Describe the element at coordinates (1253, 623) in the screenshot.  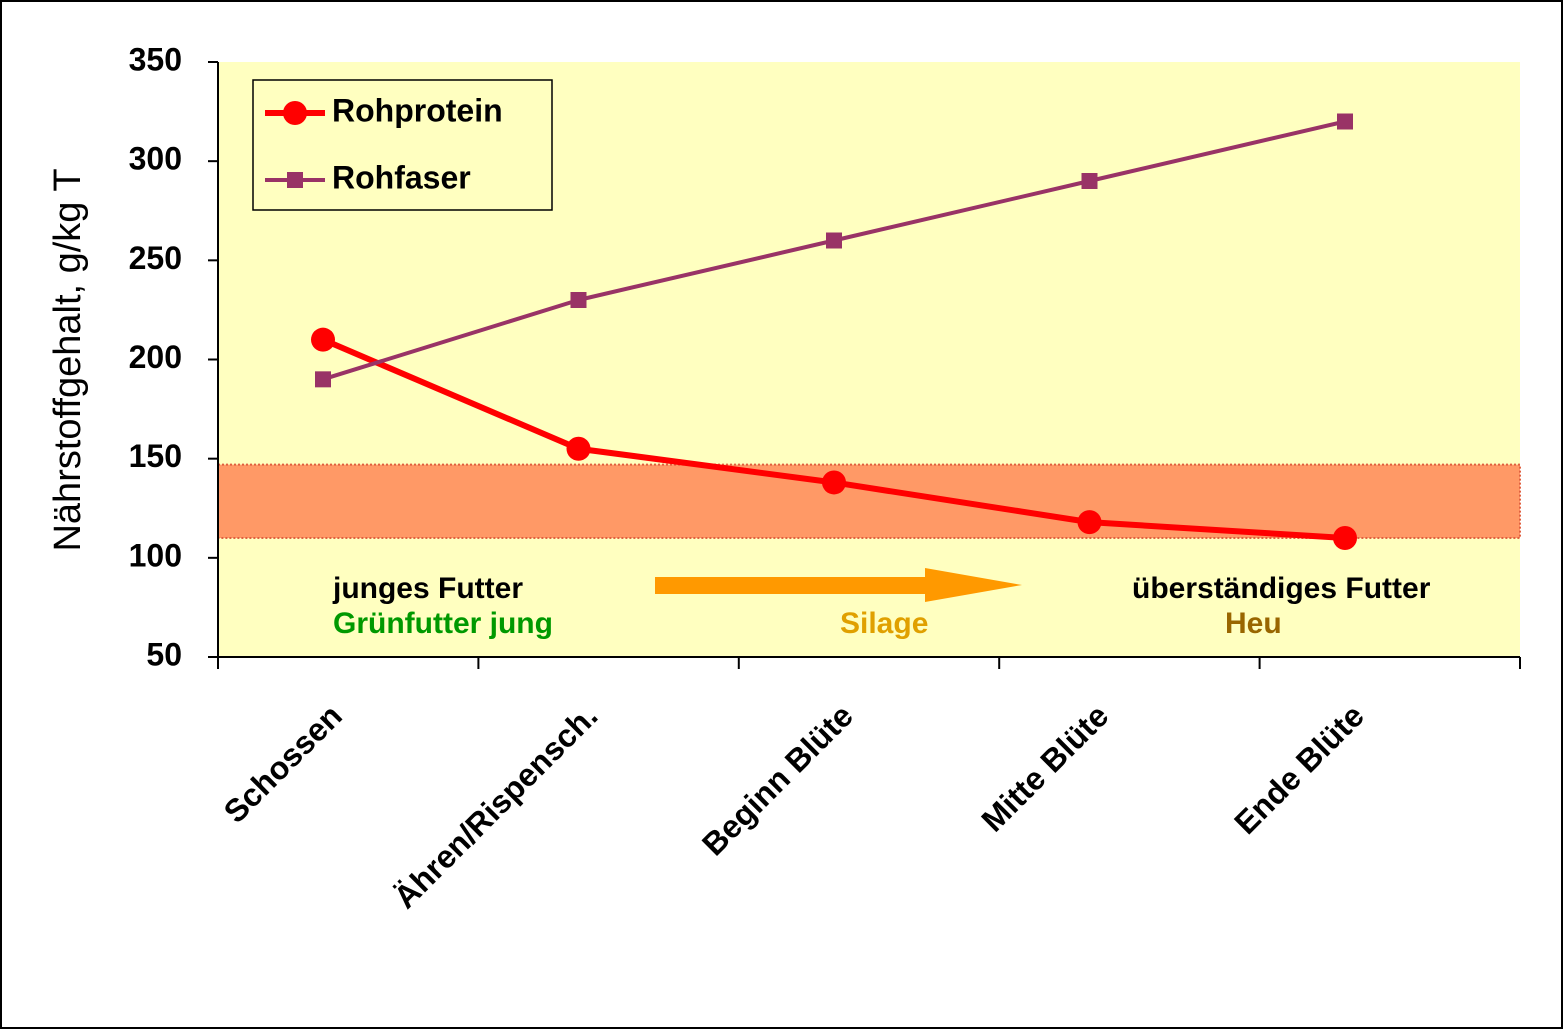
I see `annotation: Heu` at that location.